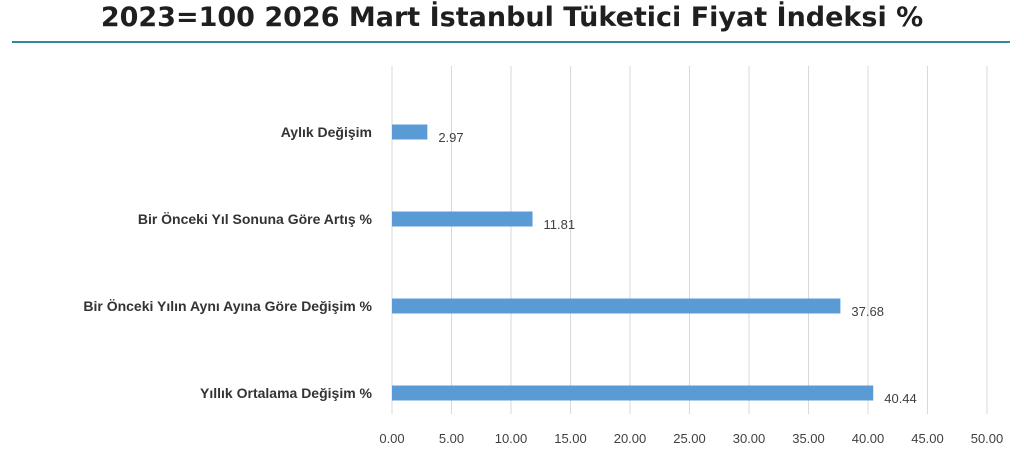  Describe the element at coordinates (326, 132) in the screenshot. I see `category-label: Aylık Değişim` at that location.